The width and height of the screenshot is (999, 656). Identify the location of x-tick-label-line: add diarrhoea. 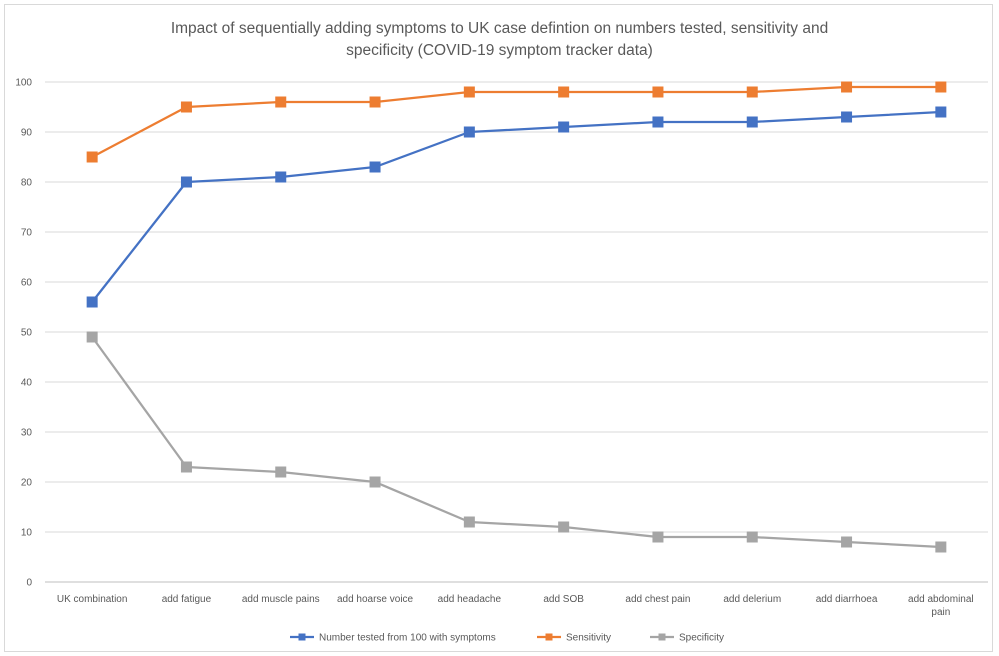
(847, 599).